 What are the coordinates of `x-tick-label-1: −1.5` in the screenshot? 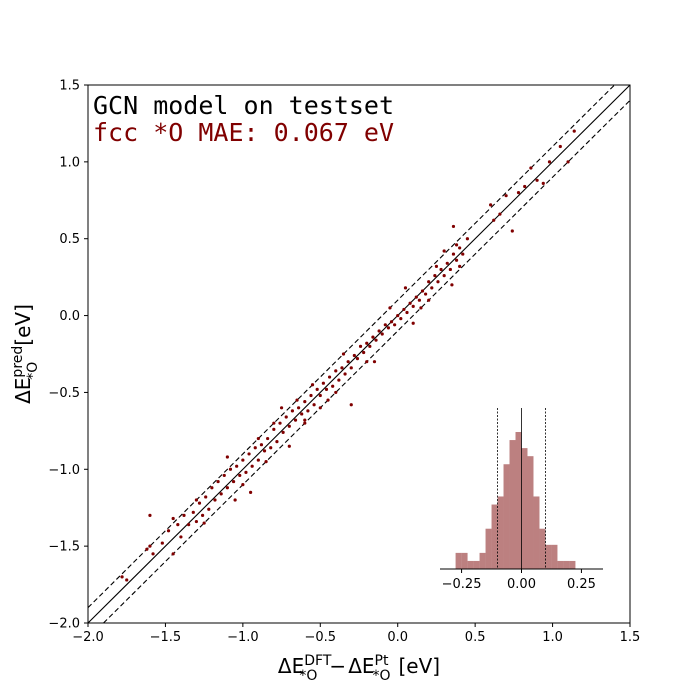 It's located at (166, 637).